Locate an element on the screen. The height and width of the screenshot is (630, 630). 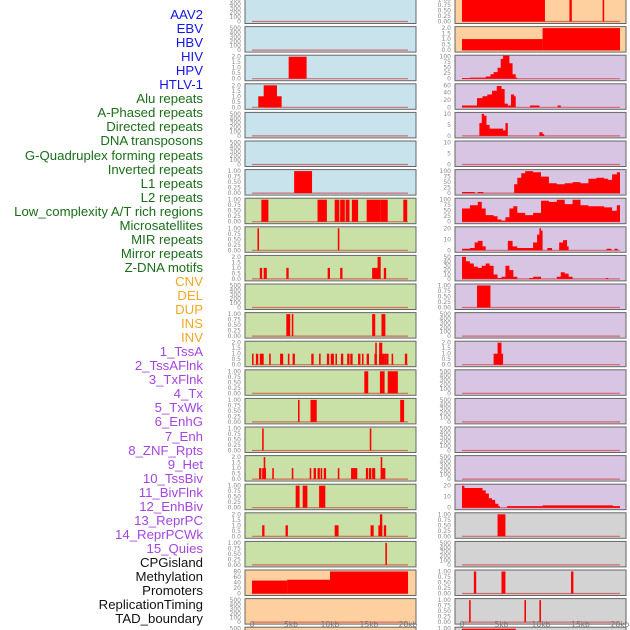
track-label: Inverted repeats is located at coordinates (155, 169).